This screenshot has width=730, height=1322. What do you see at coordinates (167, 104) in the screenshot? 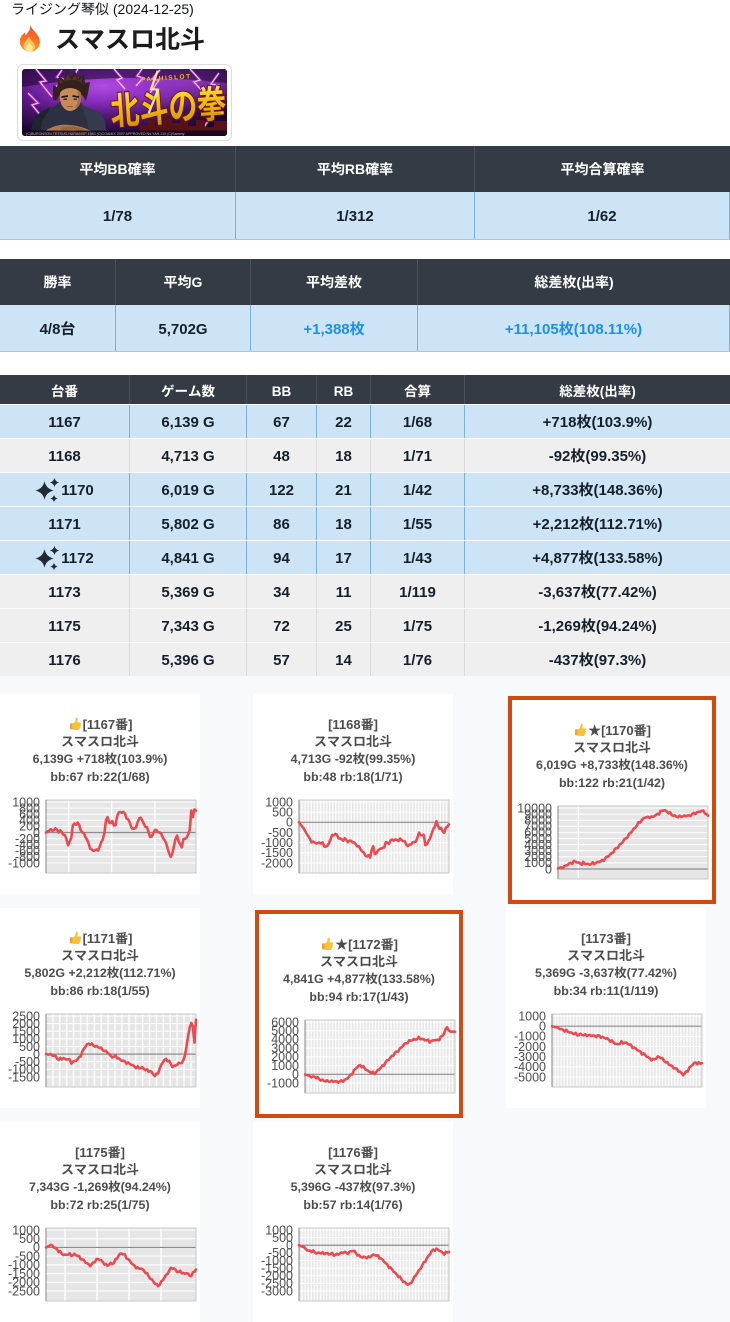
I see `svg-text: 北斗の拳` at bounding box center [167, 104].